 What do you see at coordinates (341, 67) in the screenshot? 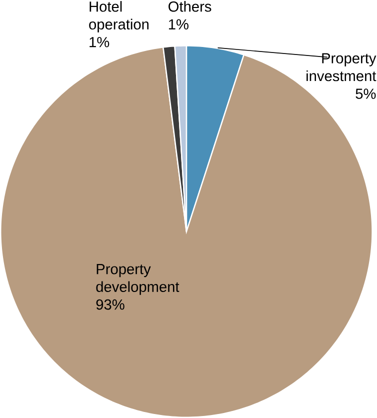
I see `slice-label: Property investment` at bounding box center [341, 67].